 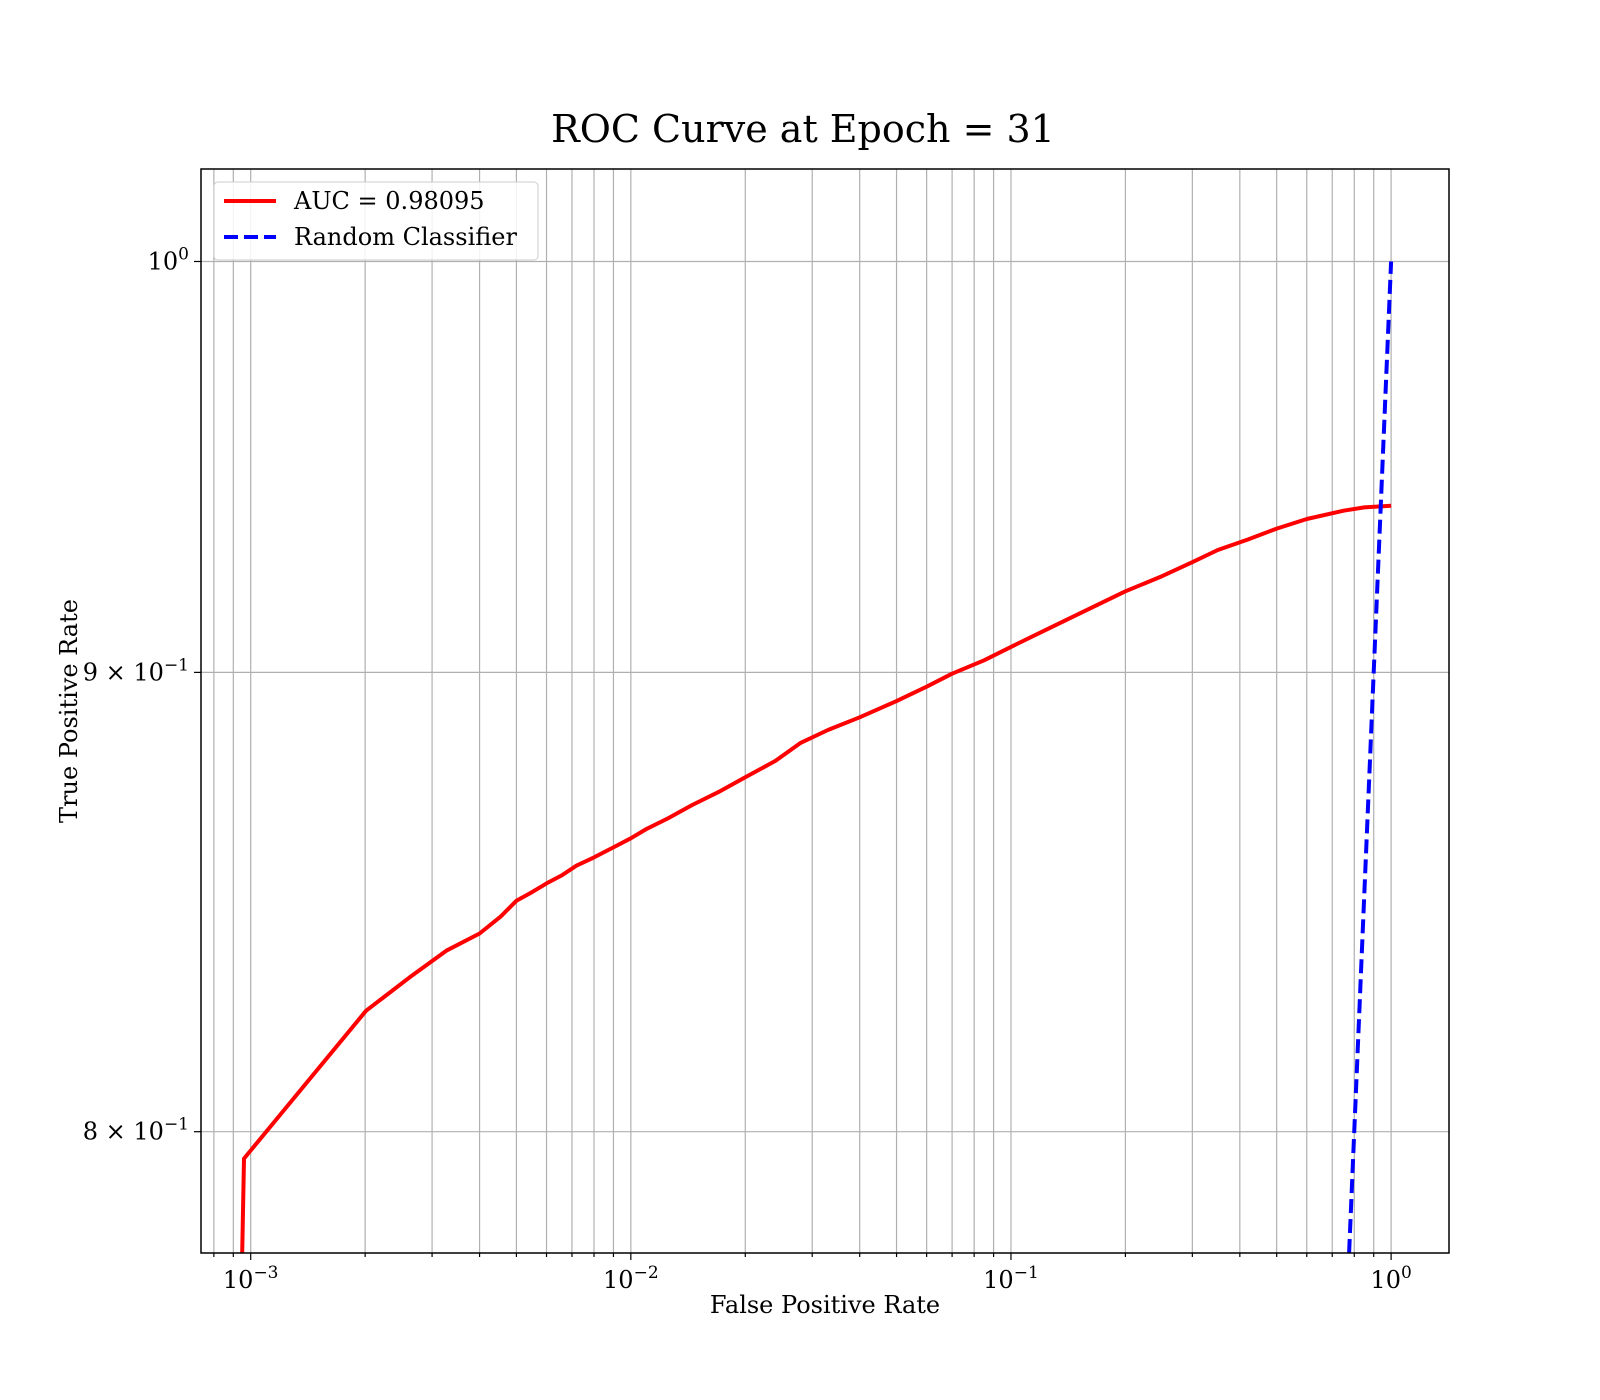 What do you see at coordinates (405, 237) in the screenshot?
I see `legend-label-random: Random Classifier` at bounding box center [405, 237].